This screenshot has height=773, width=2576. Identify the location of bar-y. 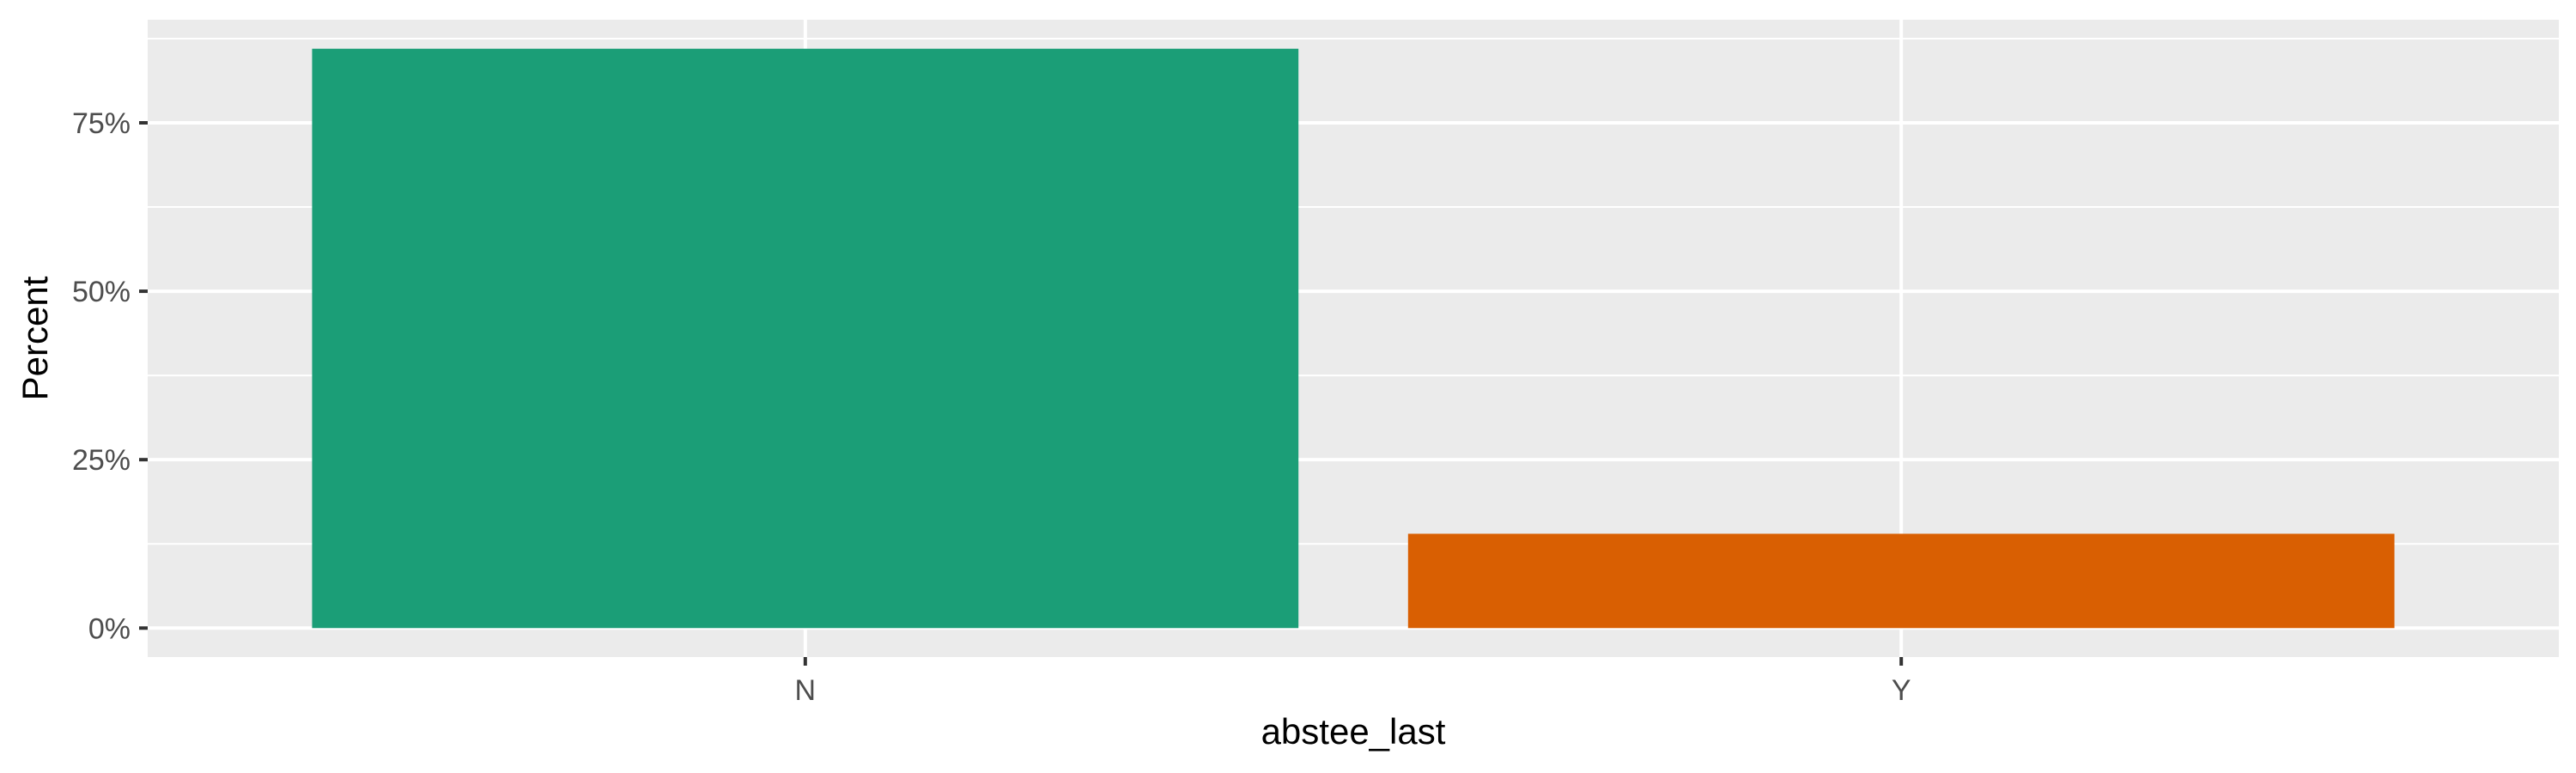
(1901, 581).